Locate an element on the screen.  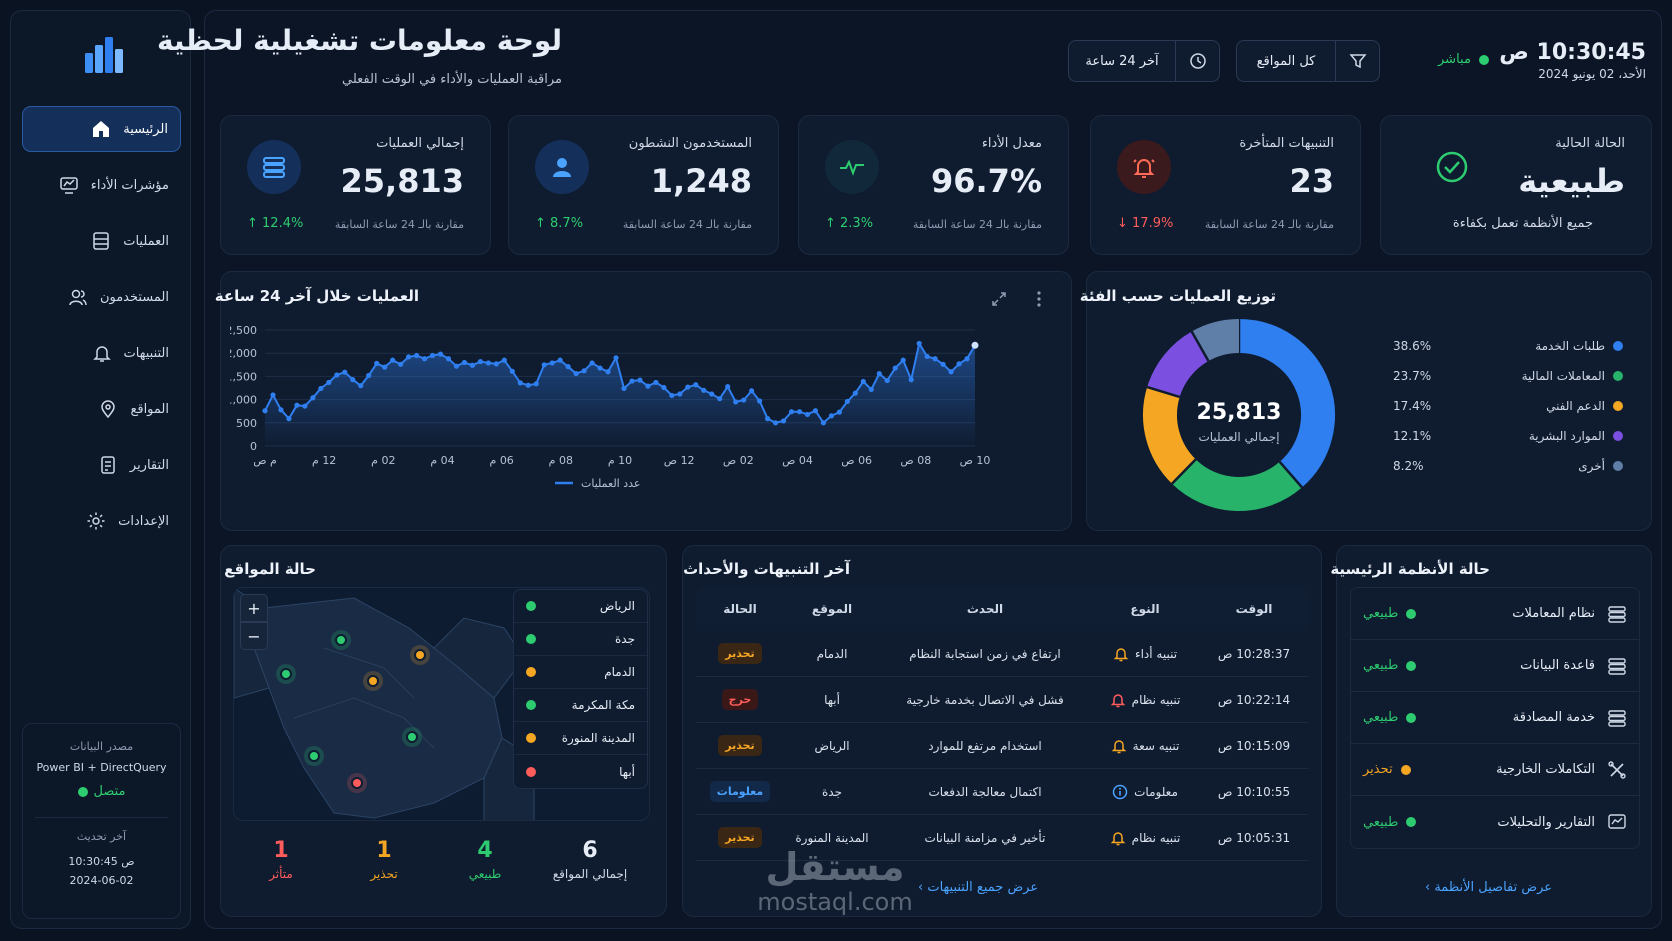
system-status-label: تحذير is located at coordinates (1378, 769).